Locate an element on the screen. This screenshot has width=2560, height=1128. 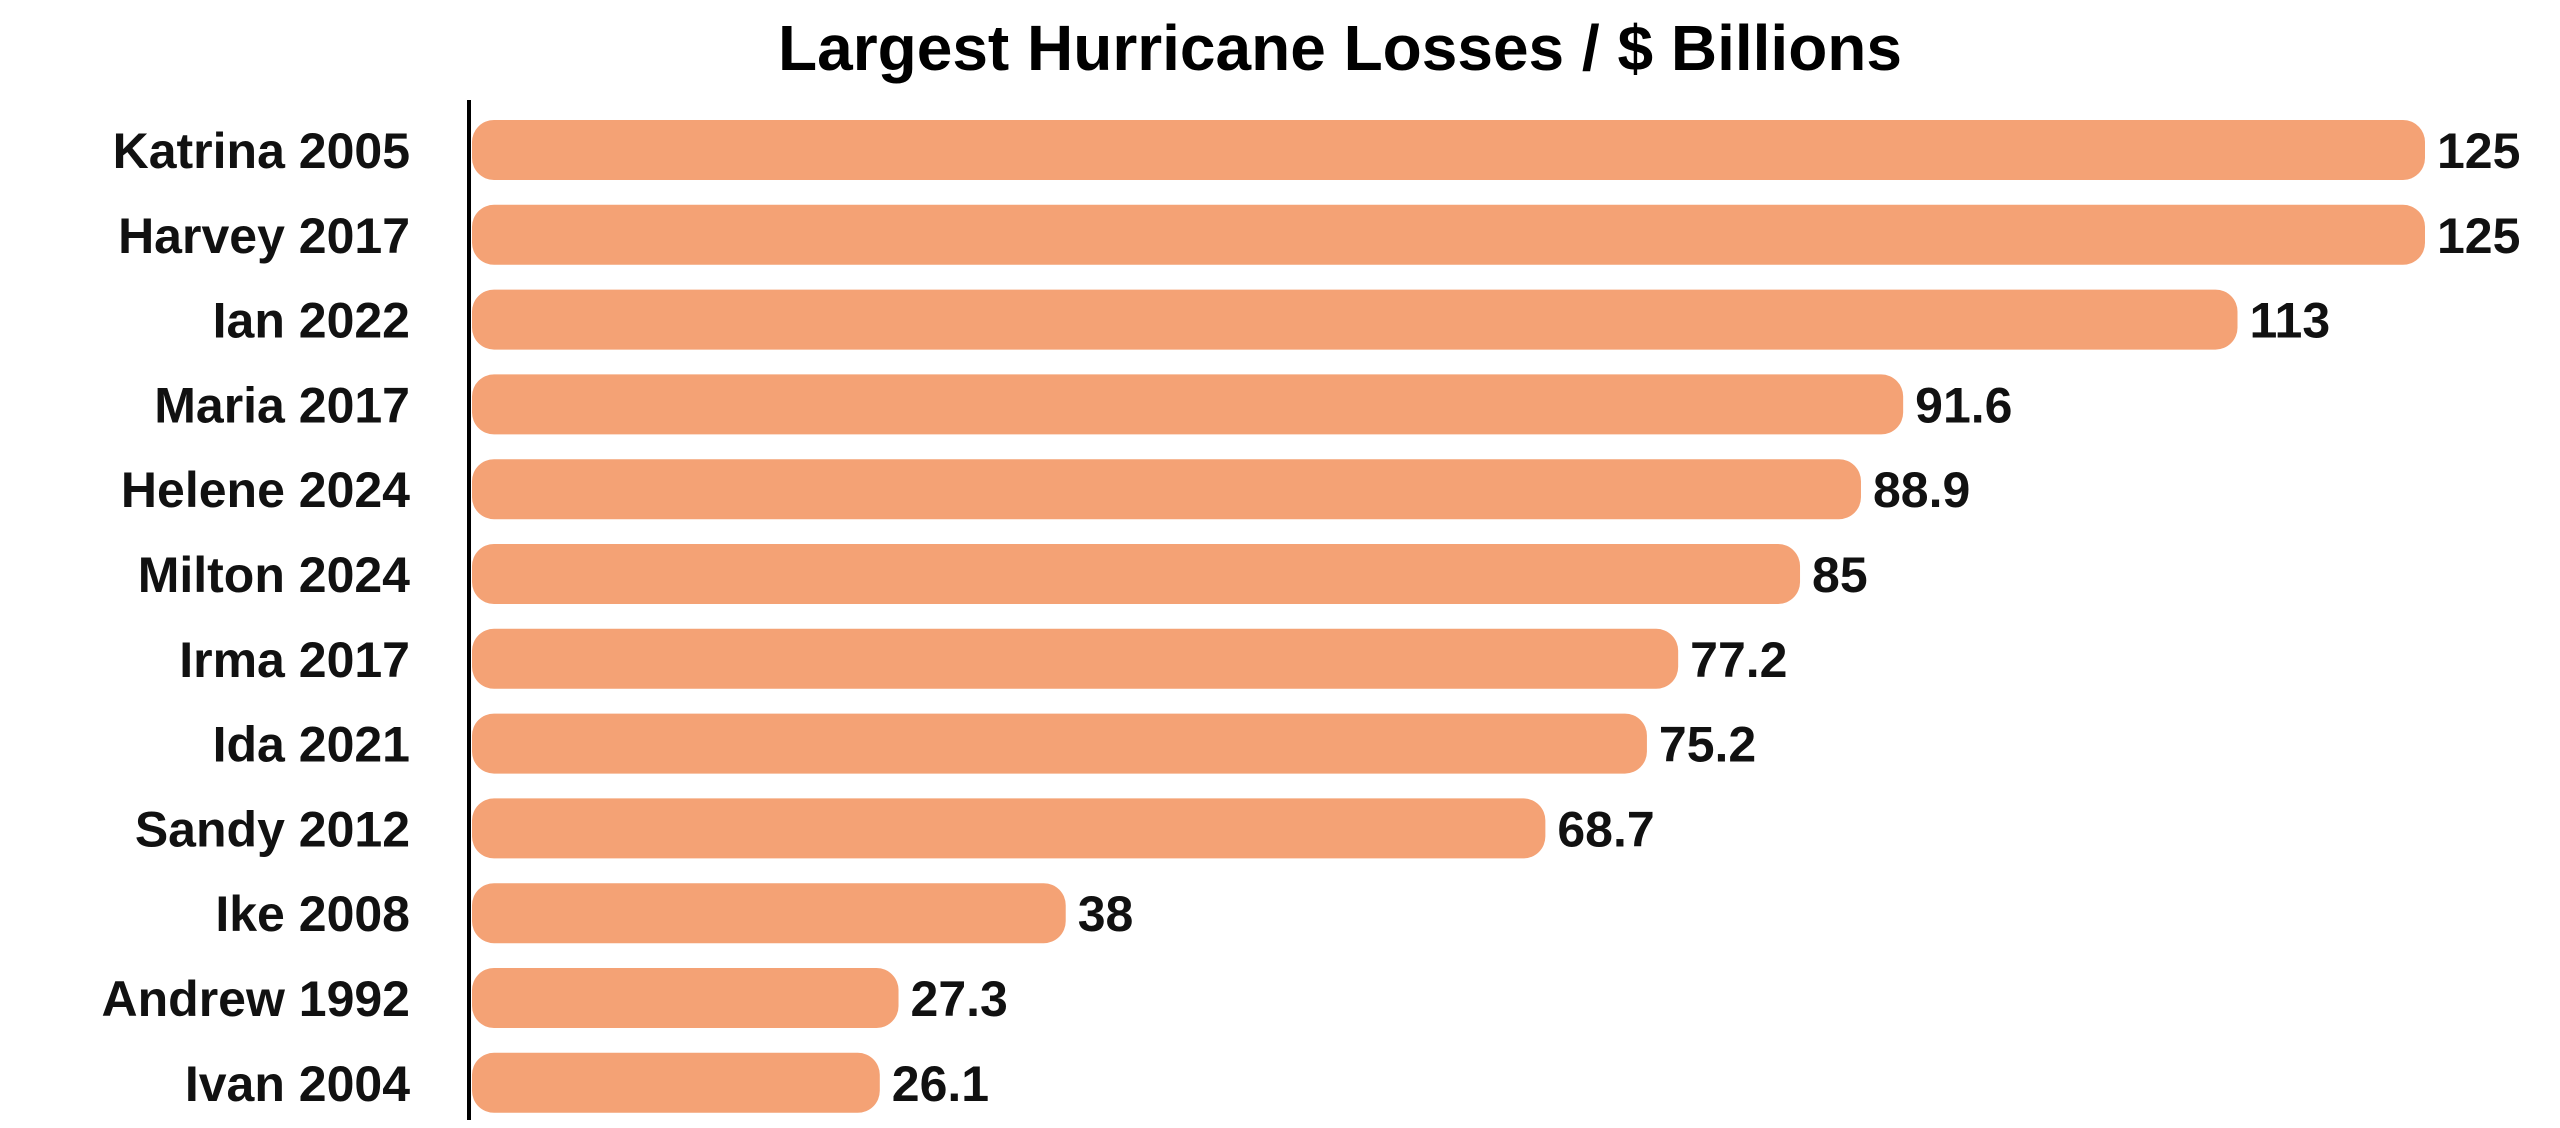
category-label: Andrew 1992 is located at coordinates (256, 999).